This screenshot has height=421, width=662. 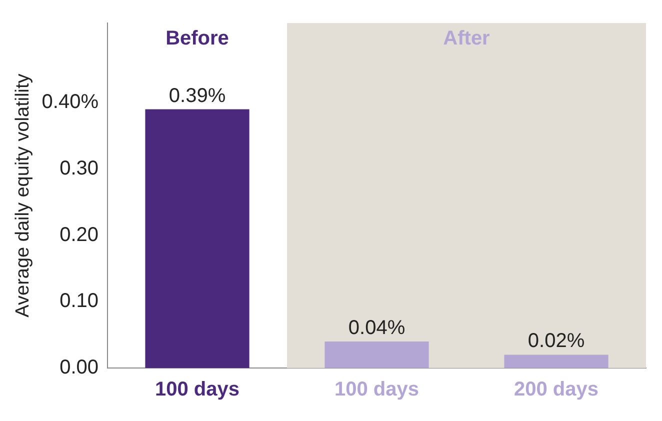 I want to click on y-tick-label: 0.30, so click(x=79, y=168).